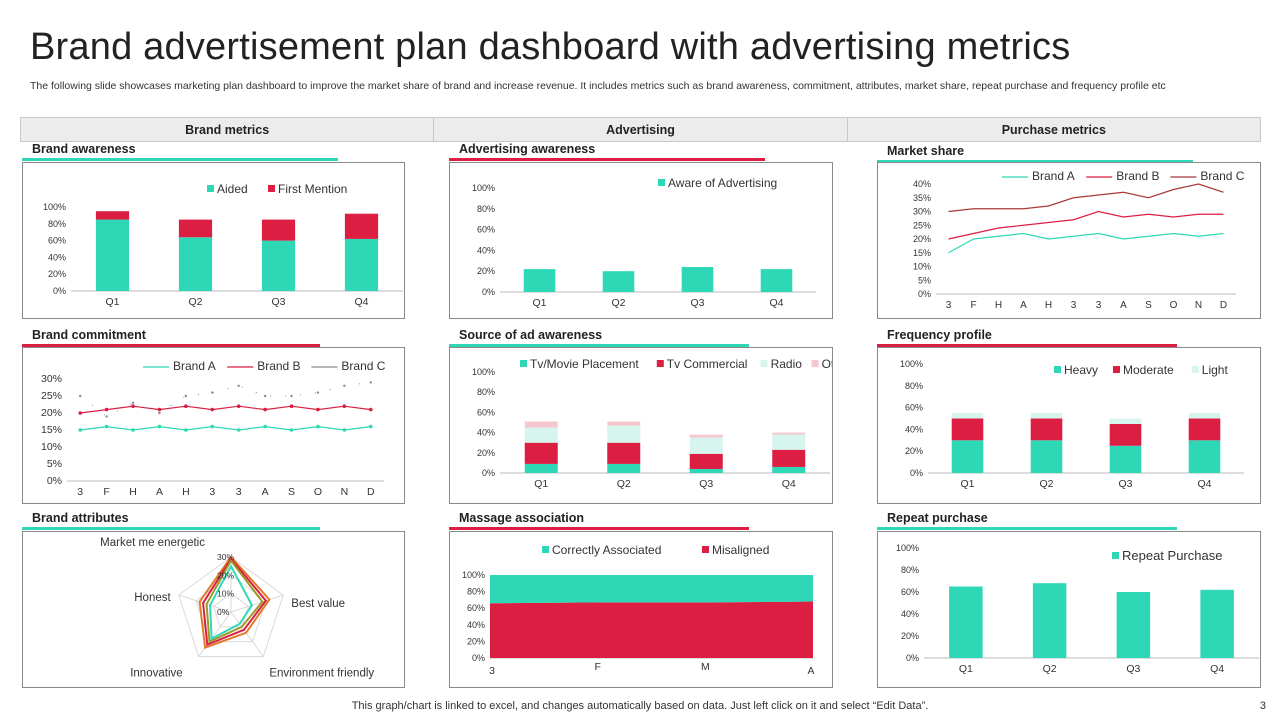 Image resolution: width=1280 pixels, height=720 pixels. I want to click on brand_awareness-legend-swatch-aided, so click(210, 188).